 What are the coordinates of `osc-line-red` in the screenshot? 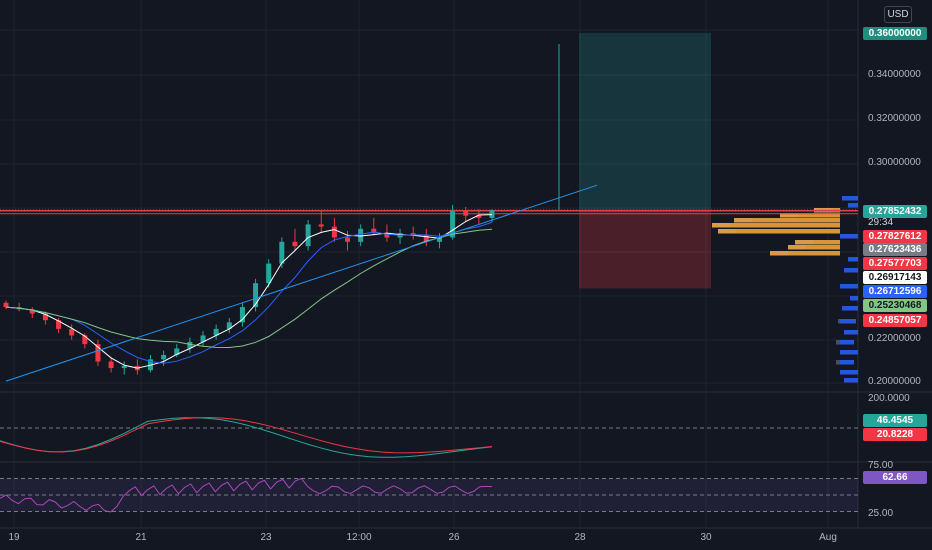 It's located at (246, 435).